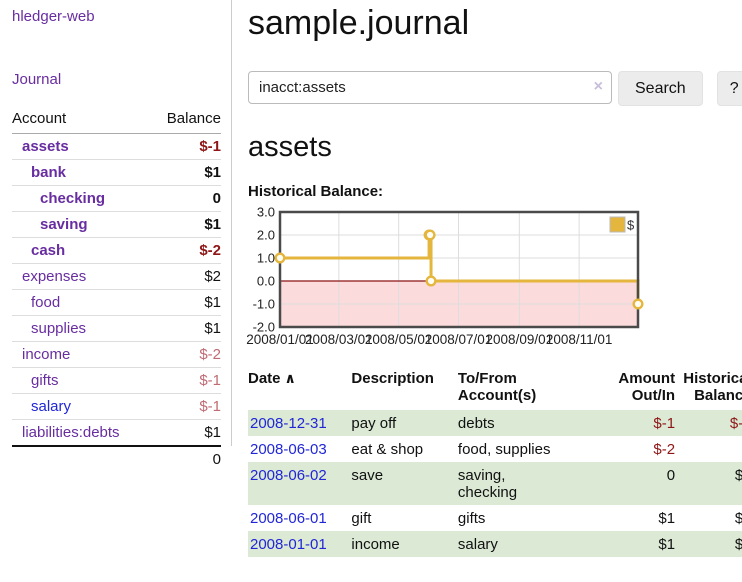 The height and width of the screenshot is (582, 742). Describe the element at coordinates (504, 449) in the screenshot. I see `transaction-accounts: food, supplies` at that location.